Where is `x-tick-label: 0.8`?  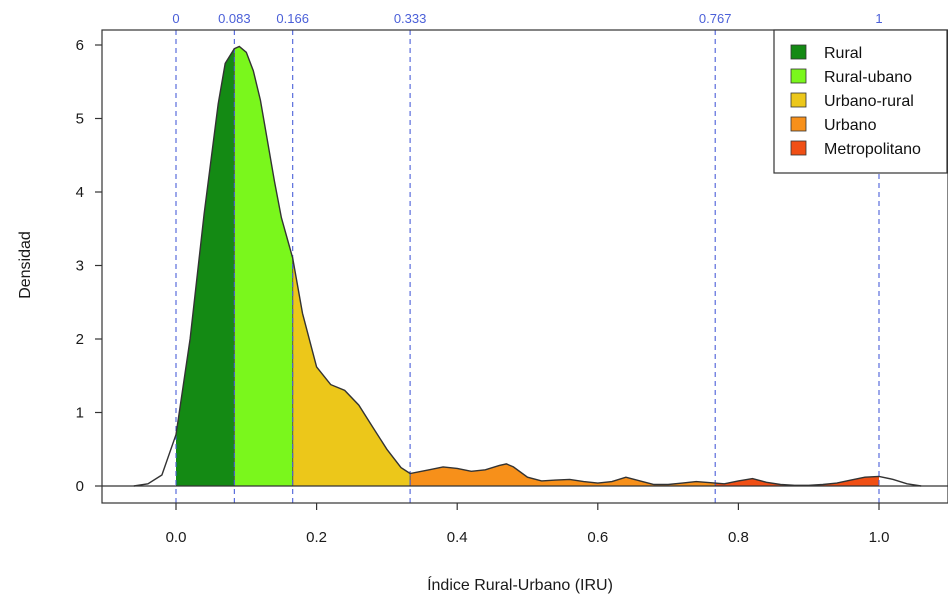 x-tick-label: 0.8 is located at coordinates (738, 537).